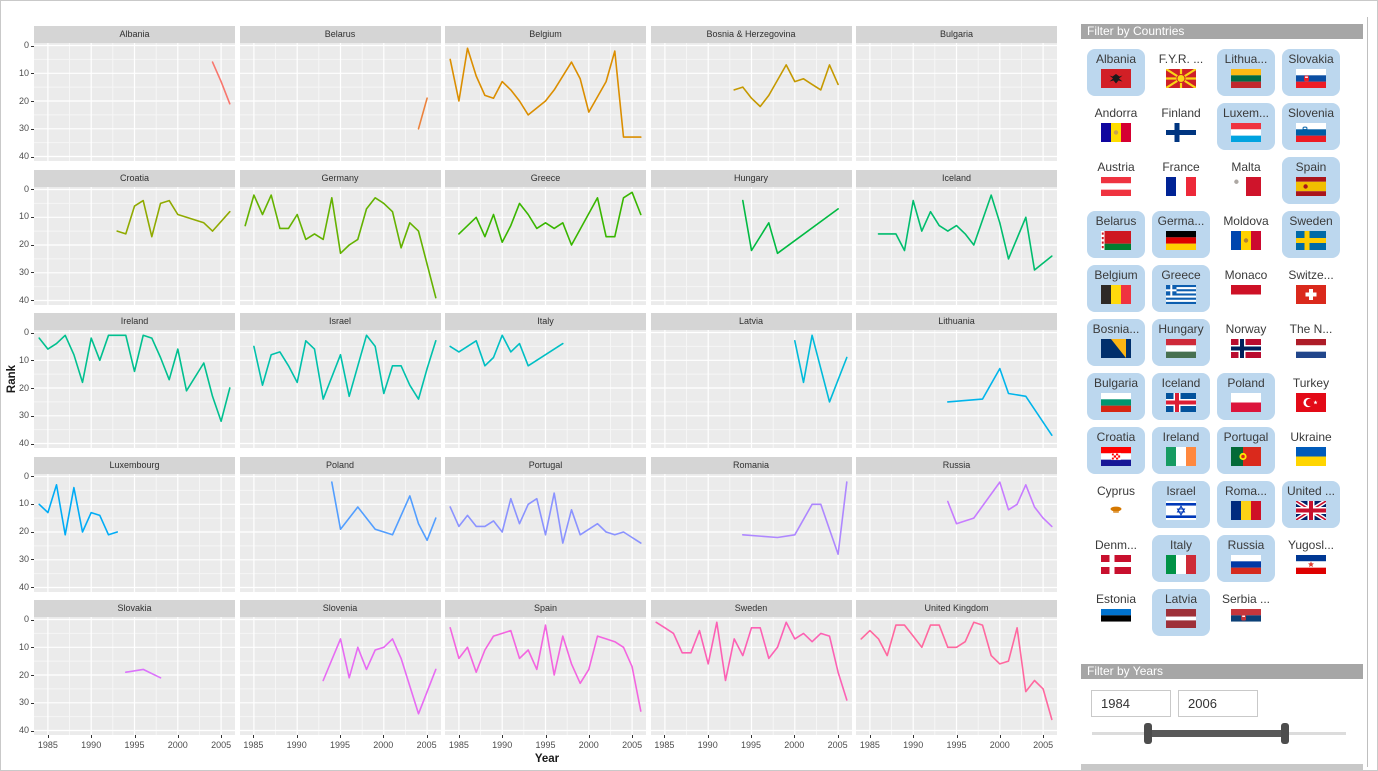  Describe the element at coordinates (23, 216) in the screenshot. I see `y-tick-label: 10` at that location.